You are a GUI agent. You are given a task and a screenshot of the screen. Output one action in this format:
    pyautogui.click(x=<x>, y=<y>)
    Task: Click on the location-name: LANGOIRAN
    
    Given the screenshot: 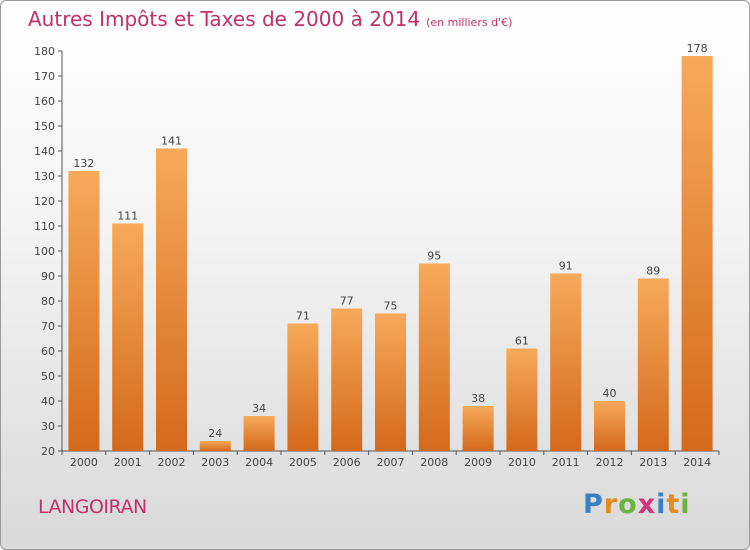 What is the action you would take?
    pyautogui.click(x=92, y=507)
    